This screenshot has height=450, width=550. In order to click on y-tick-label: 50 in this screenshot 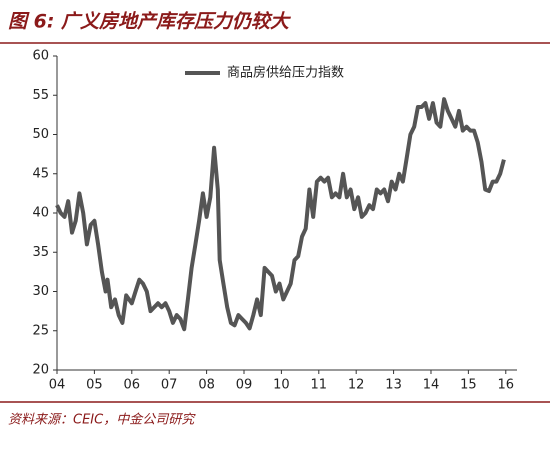, I will do `click(40, 134)`.